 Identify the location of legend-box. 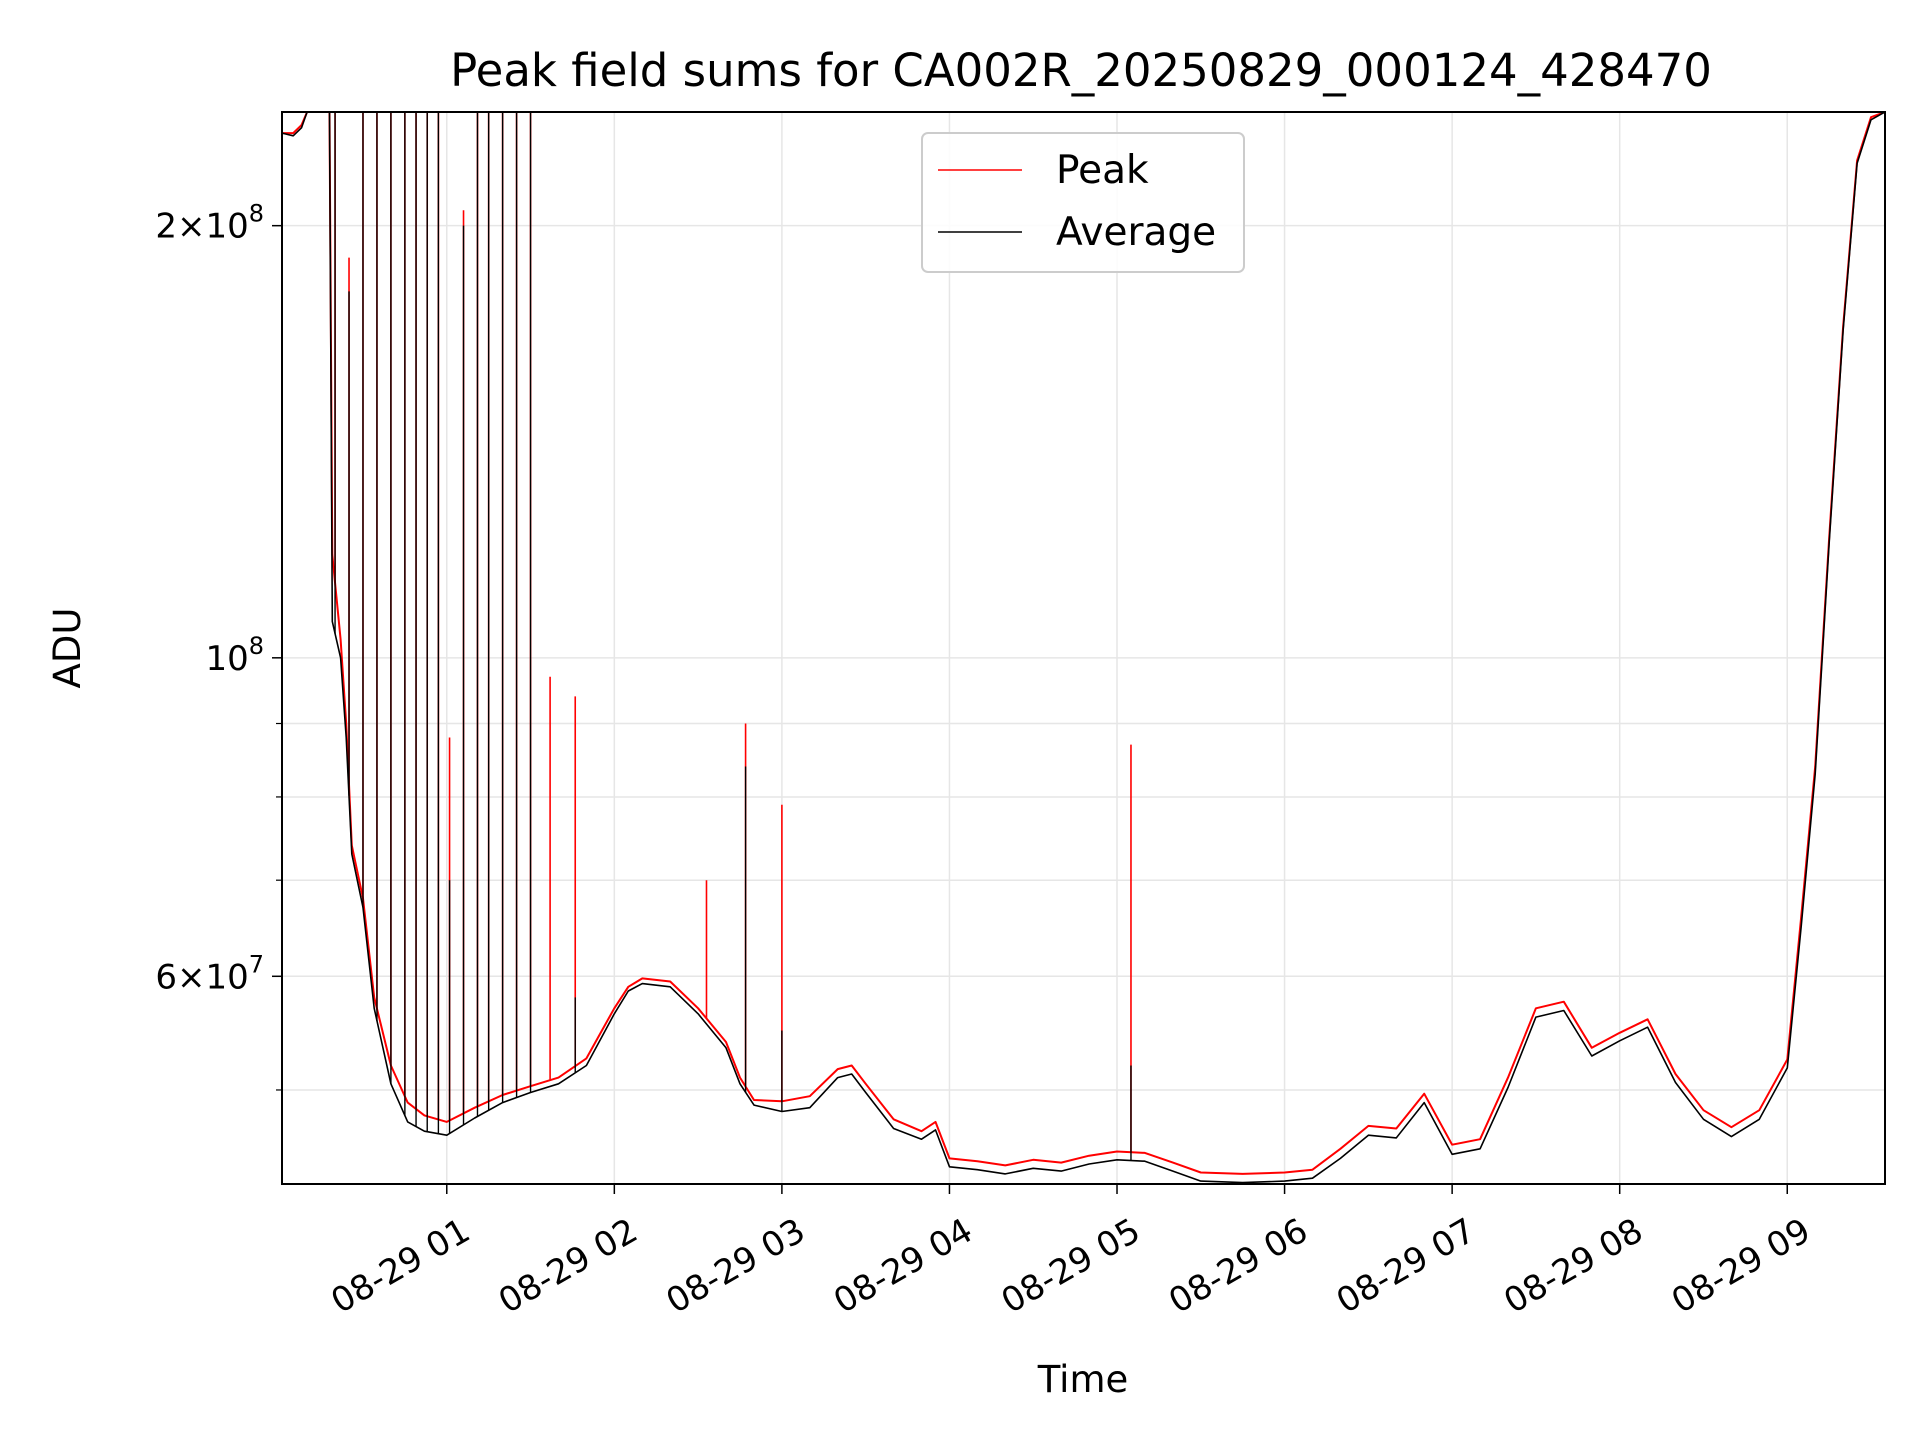
(1083, 202).